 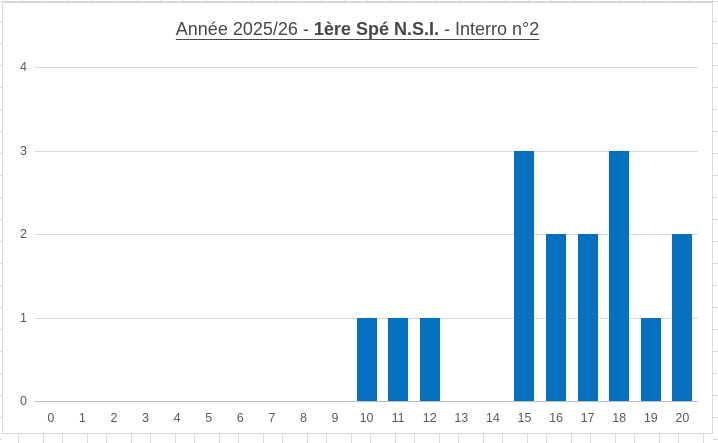 I want to click on x-axis-tick-label-12: 12, so click(x=429, y=418).